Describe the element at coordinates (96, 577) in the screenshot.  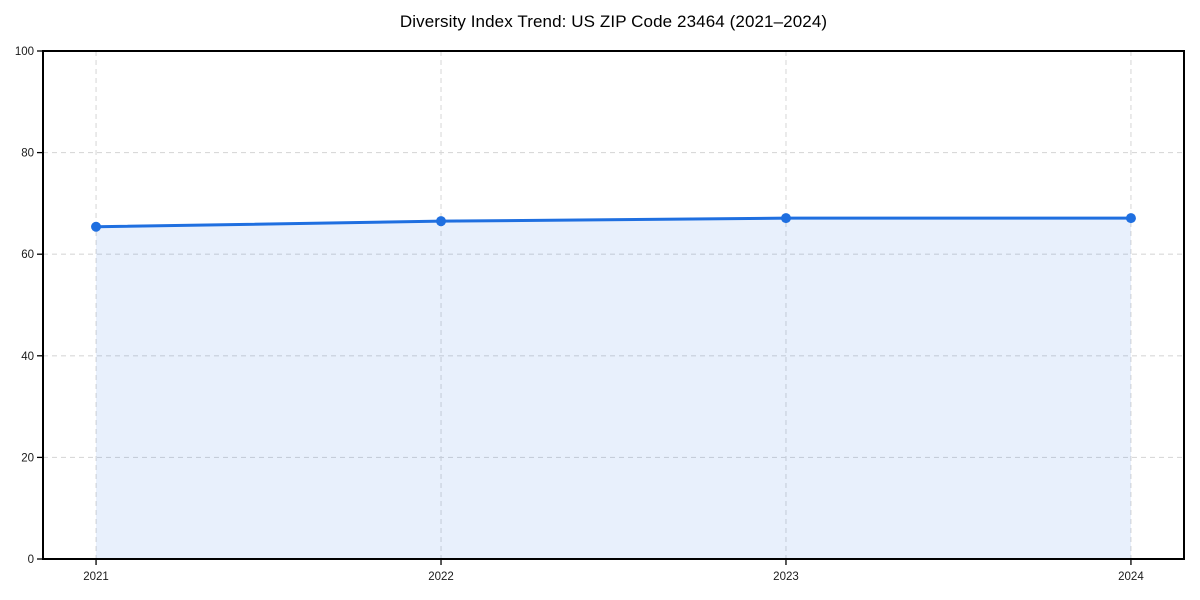
I see `x-tick-label: 2021` at that location.